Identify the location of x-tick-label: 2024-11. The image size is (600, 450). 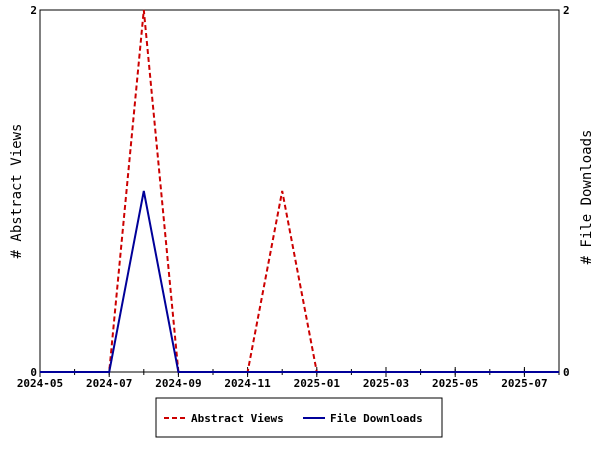
(247, 383).